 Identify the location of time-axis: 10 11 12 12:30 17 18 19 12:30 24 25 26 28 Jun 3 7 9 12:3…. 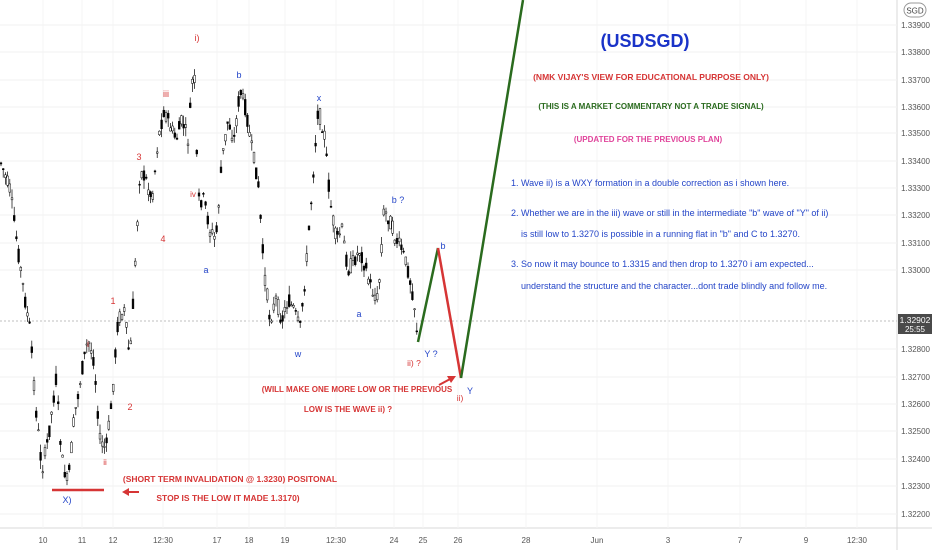
(453, 540).